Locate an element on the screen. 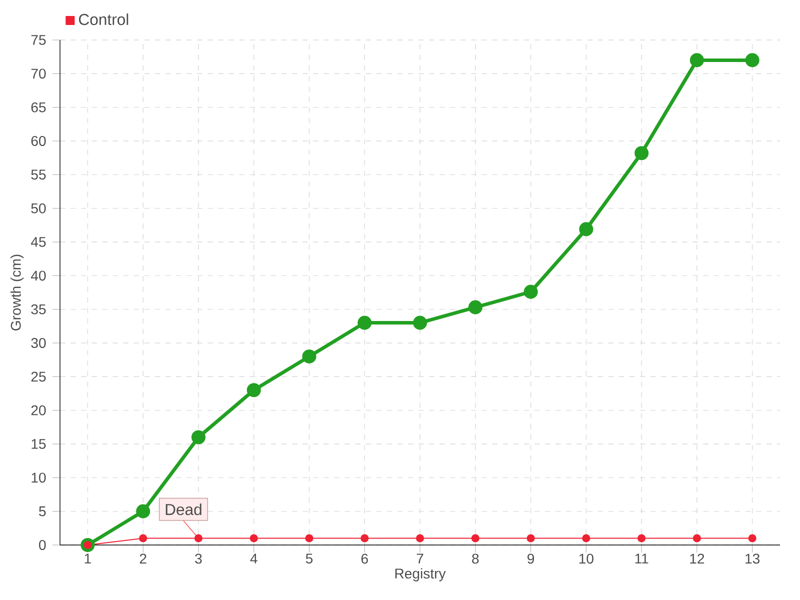 The width and height of the screenshot is (800, 600). y-tick-label: 40 is located at coordinates (38, 275).